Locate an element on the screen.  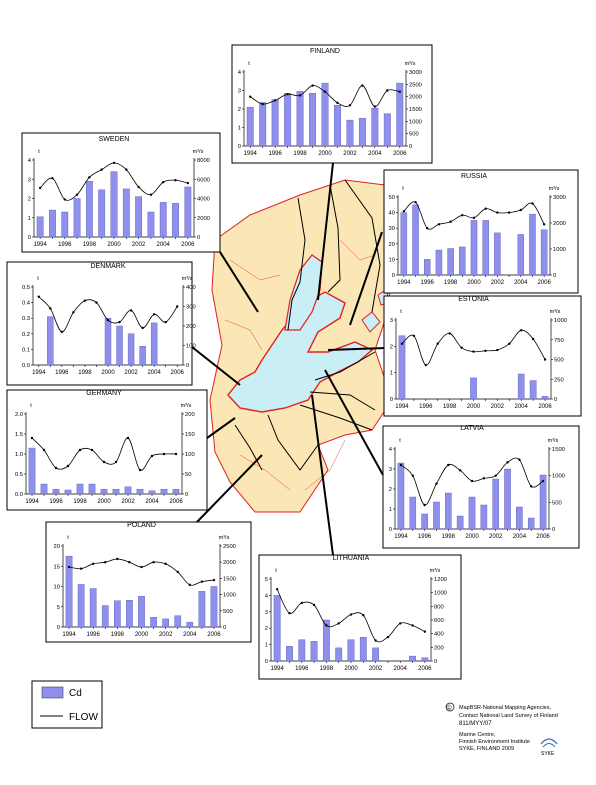
x-tick-label: 2000 is located at coordinates (325, 154).